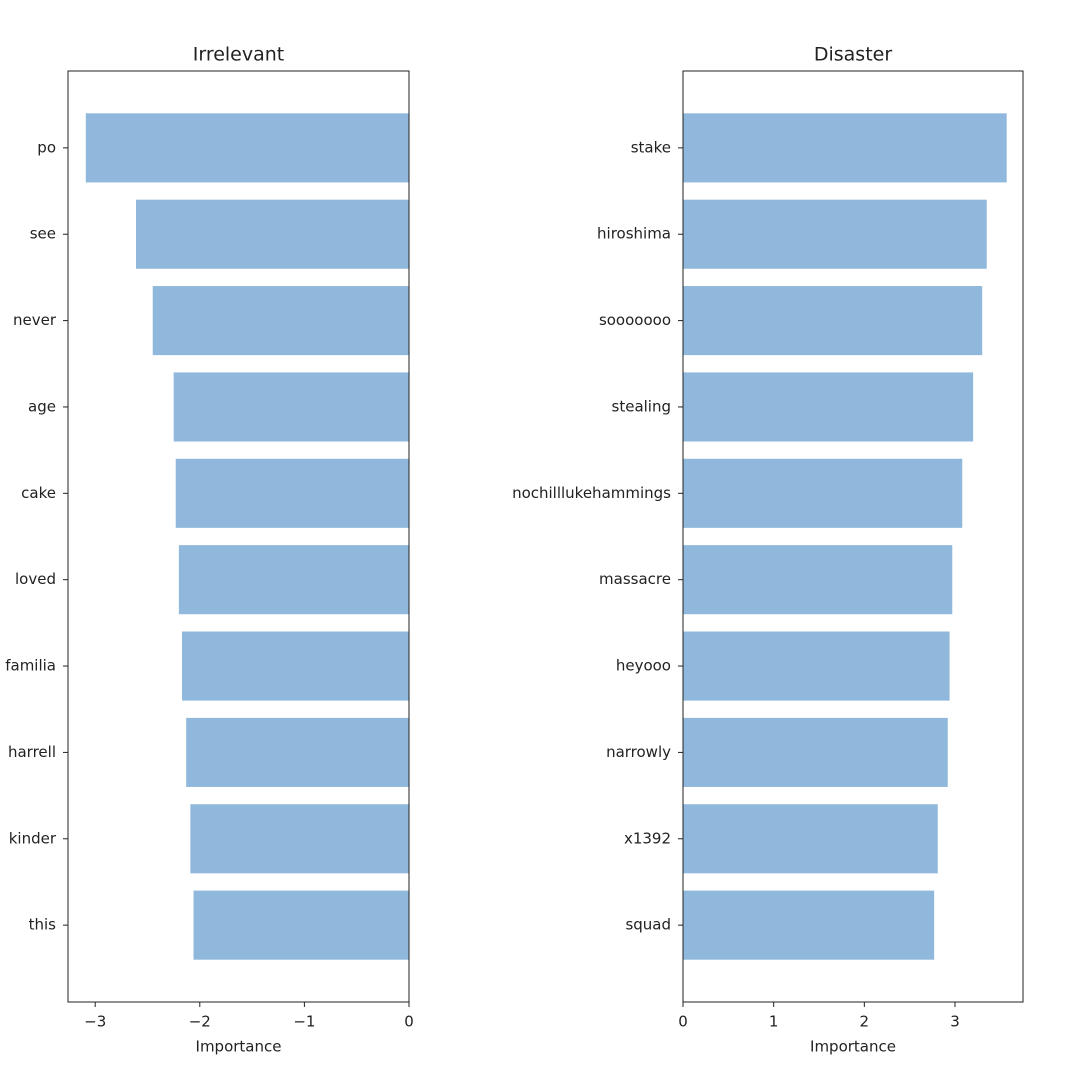  Describe the element at coordinates (43, 234) in the screenshot. I see `y-tick-label: see` at that location.